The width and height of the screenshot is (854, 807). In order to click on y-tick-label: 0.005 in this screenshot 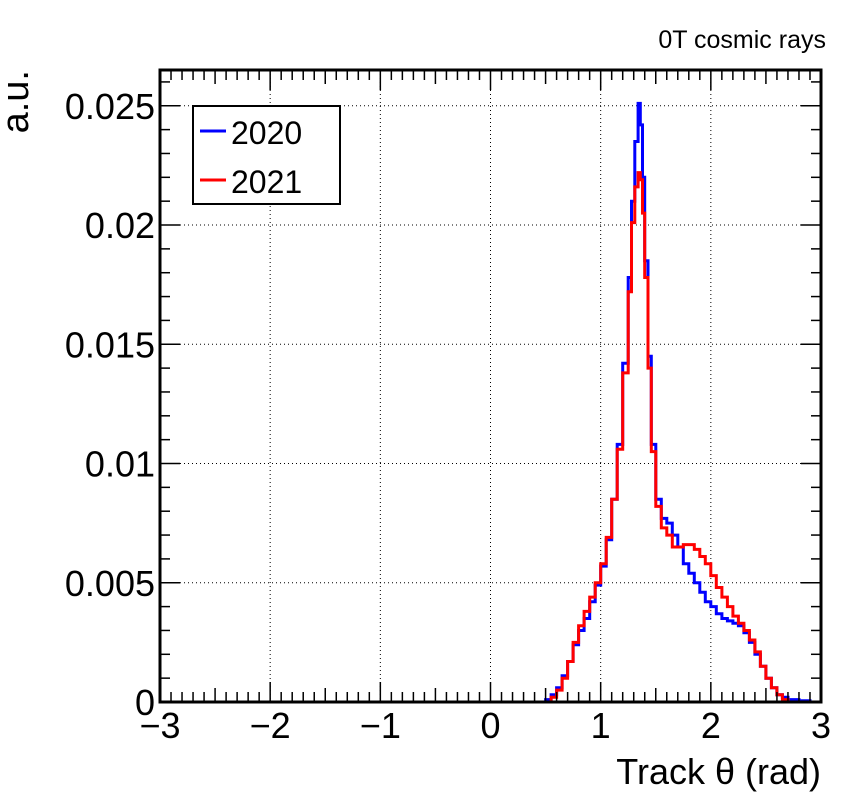, I will do `click(110, 583)`.